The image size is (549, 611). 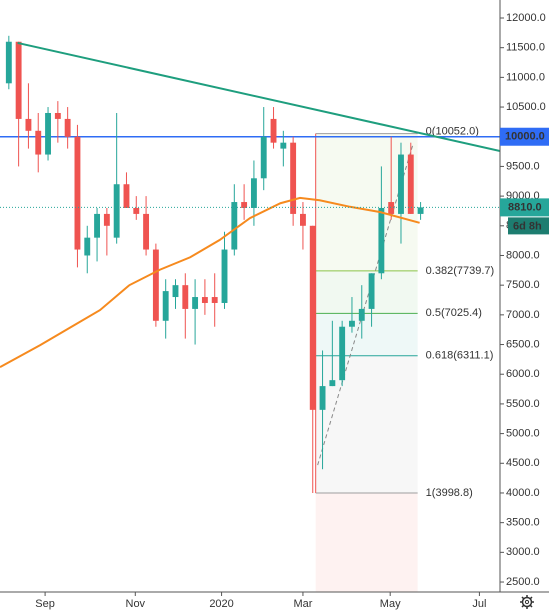 What do you see at coordinates (523, 493) in the screenshot?
I see `y-tick-label: 4000.0` at bounding box center [523, 493].